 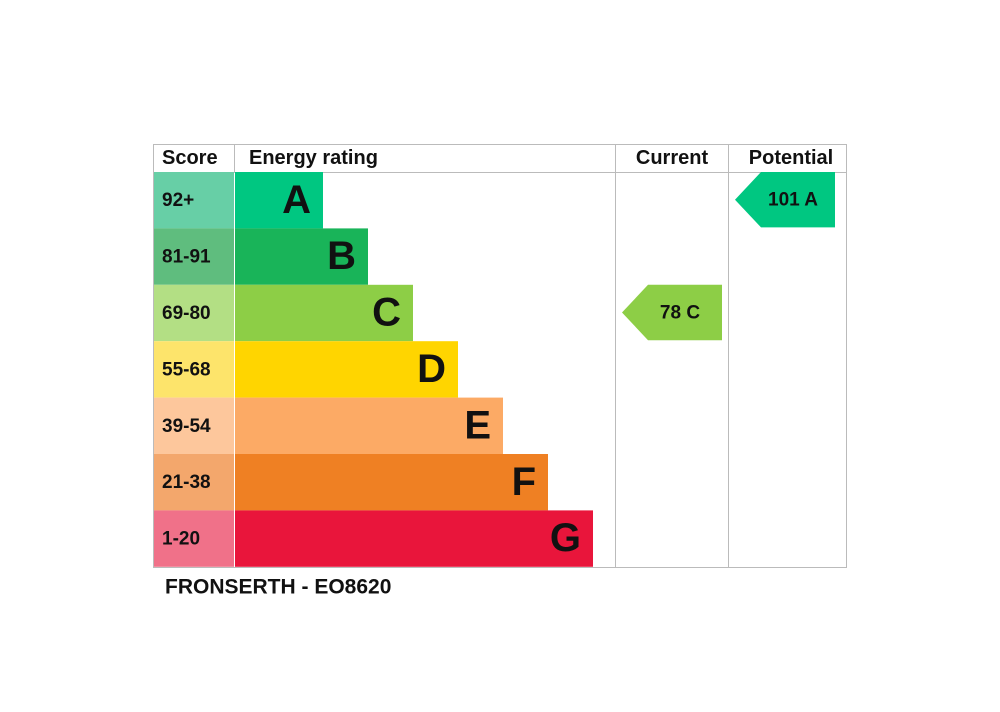 What do you see at coordinates (186, 426) in the screenshot?
I see `score-label: 39-54` at bounding box center [186, 426].